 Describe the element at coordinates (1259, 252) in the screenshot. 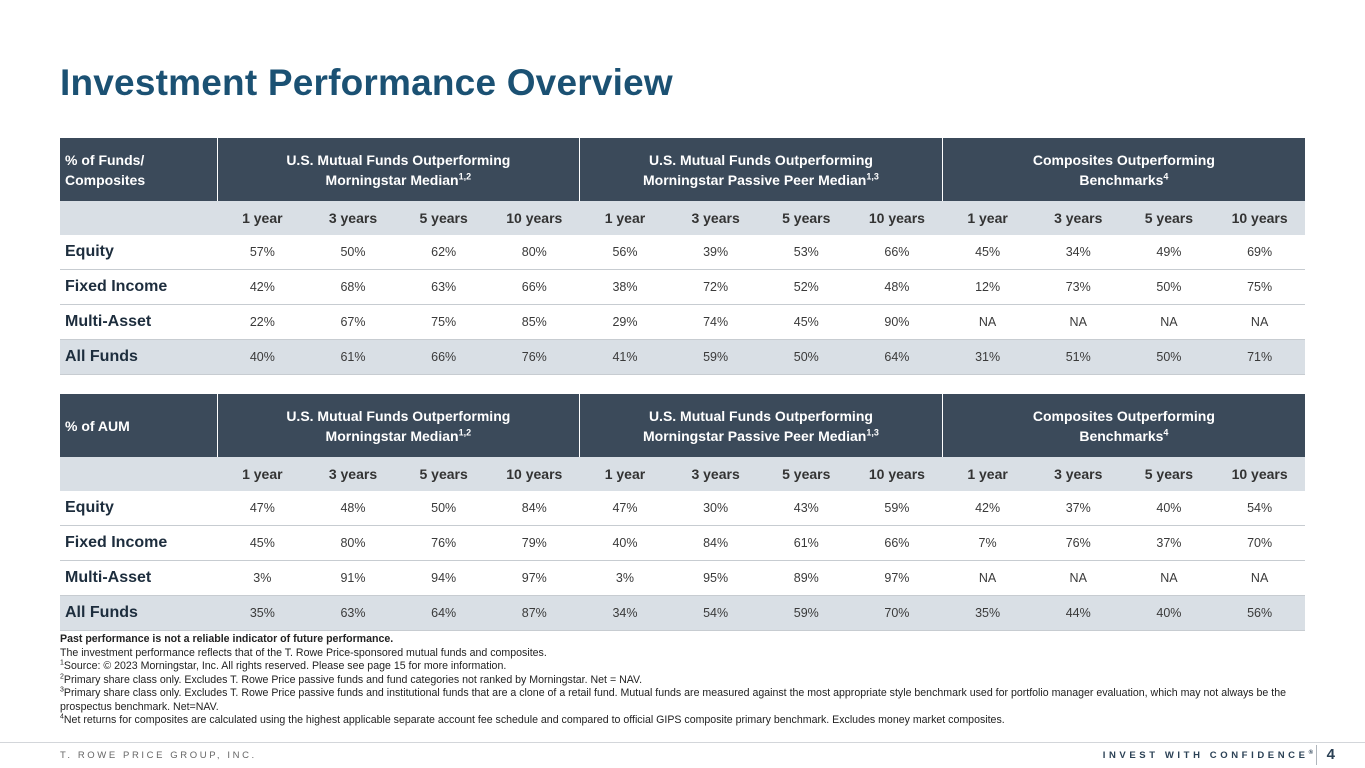

I see `table-cell: 69%` at that location.